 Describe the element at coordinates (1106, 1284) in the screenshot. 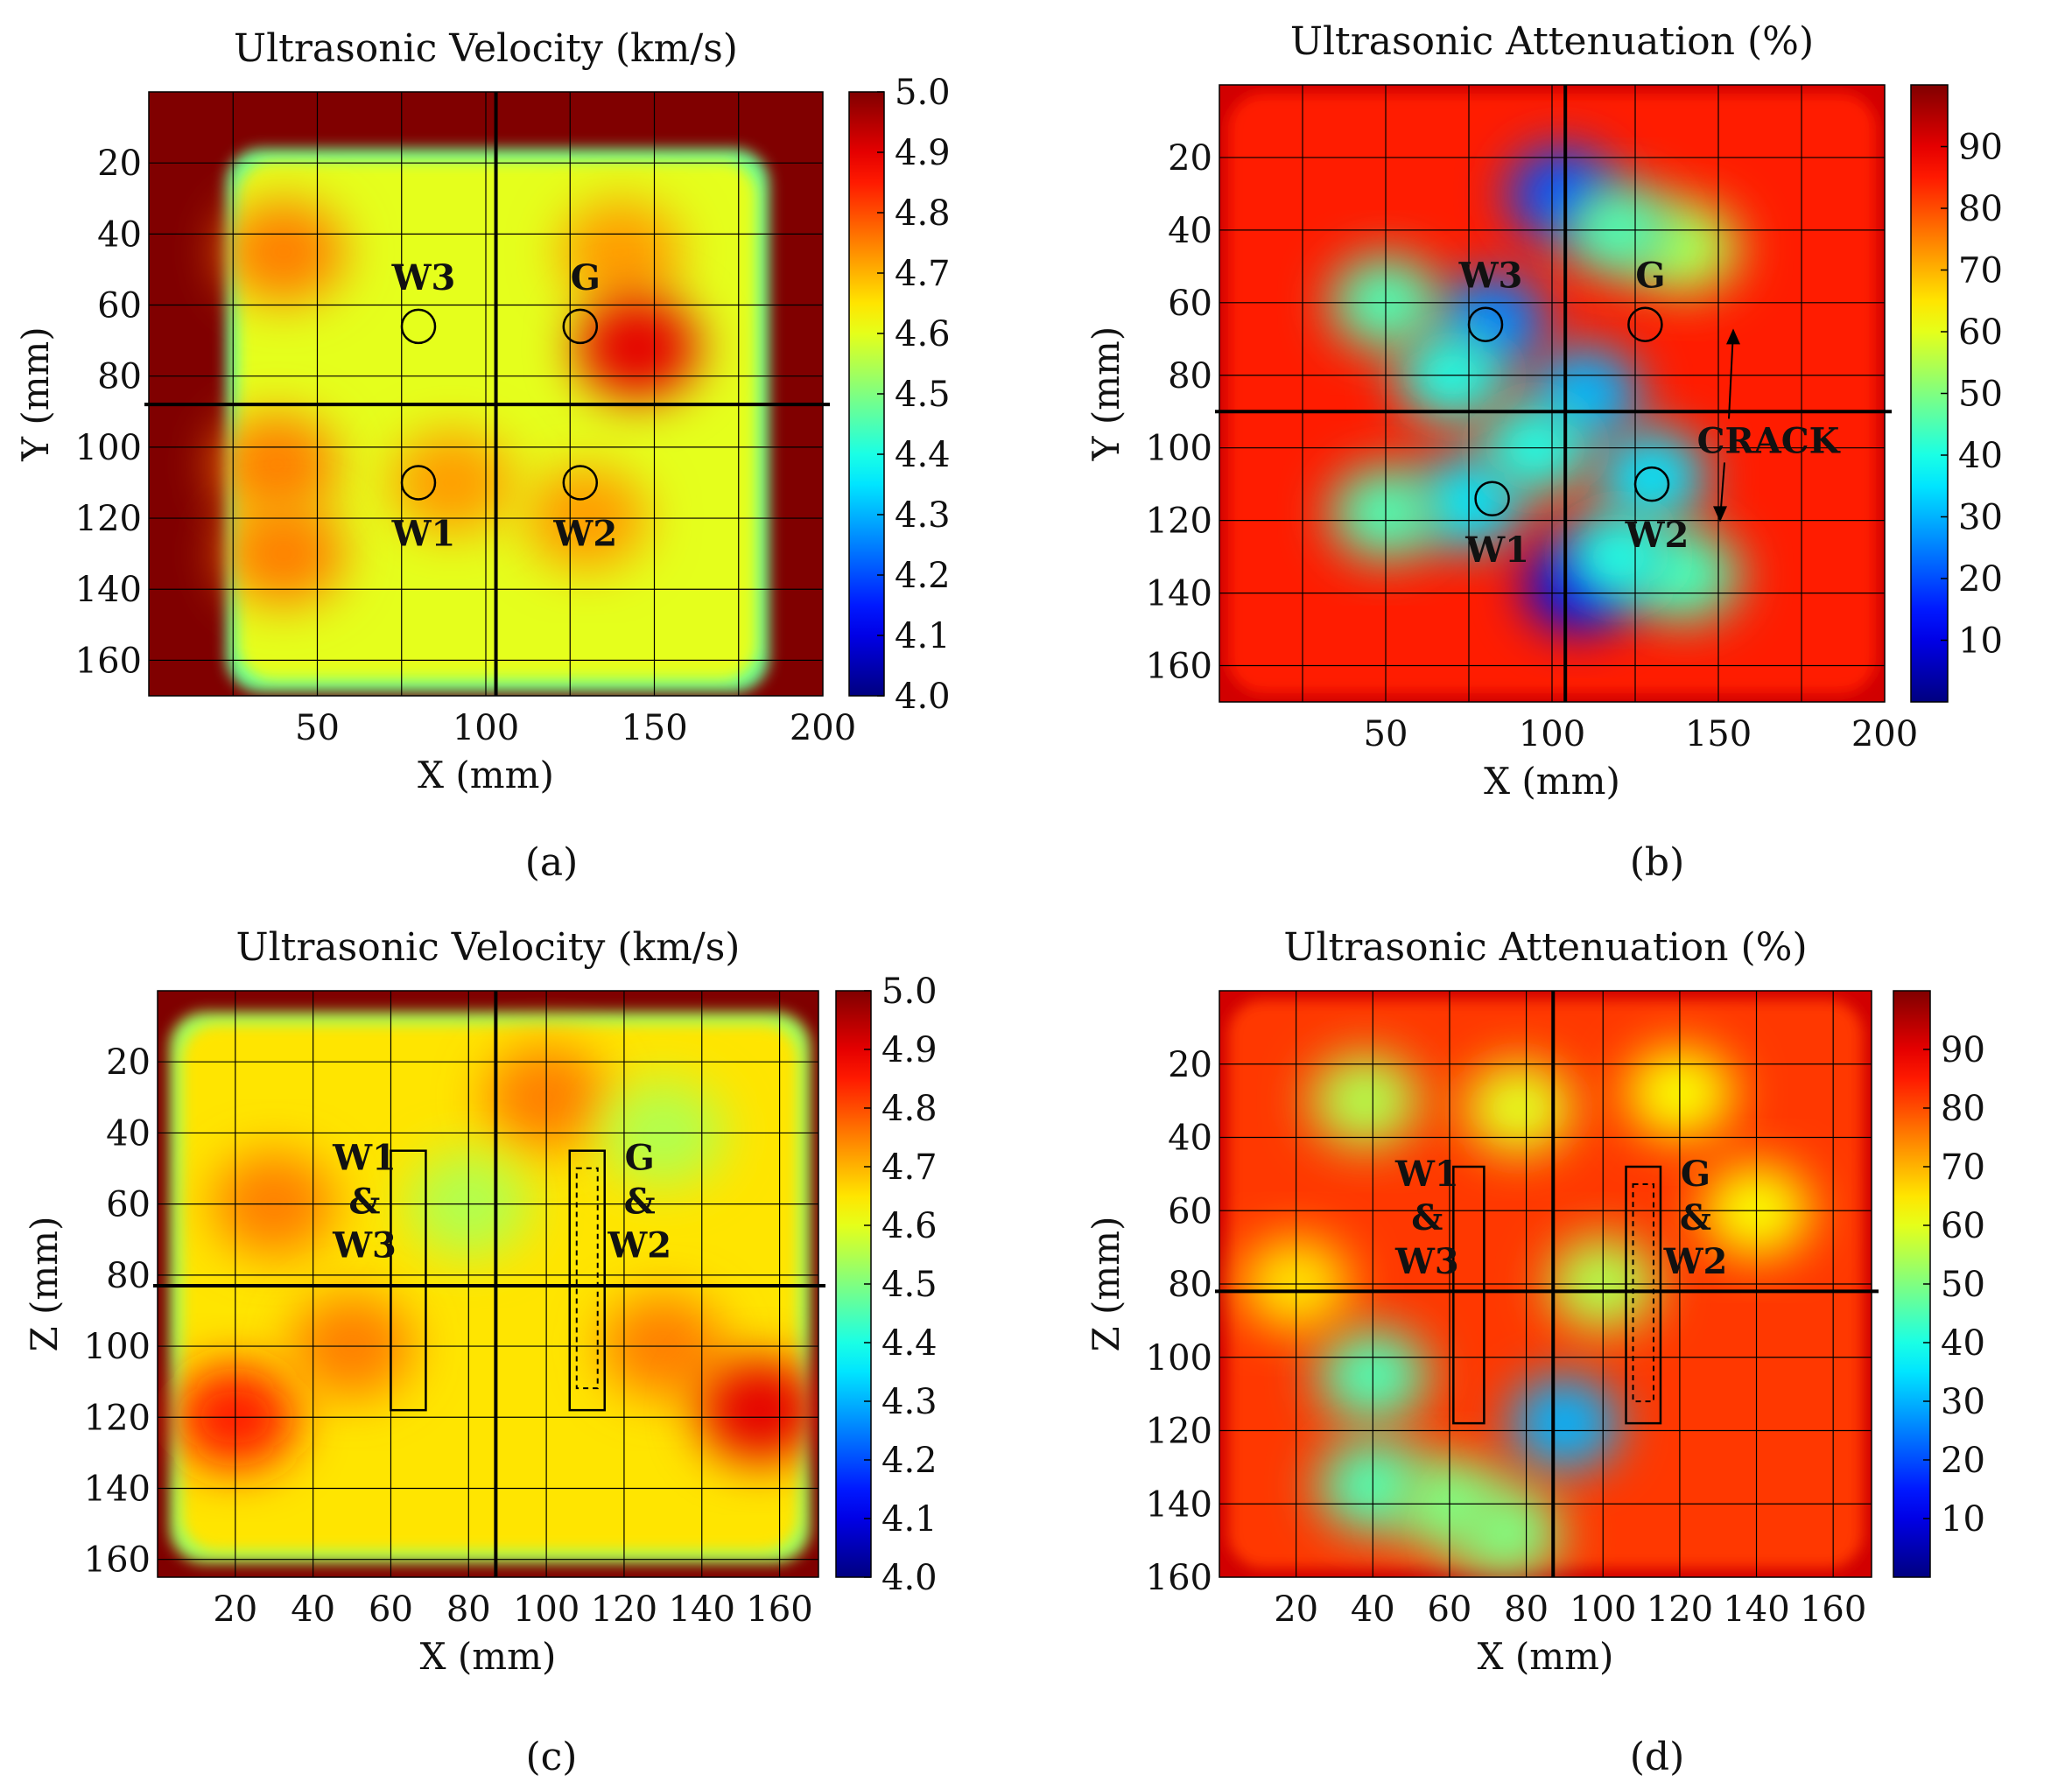

I see `y-axis-label: Z (mm)` at that location.